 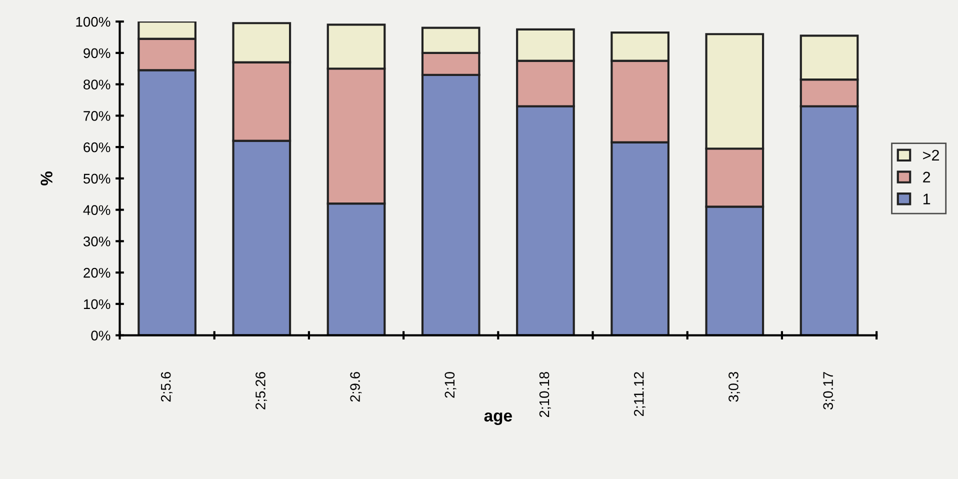 I want to click on x-tick-label: 3;0.3, so click(x=734, y=387).